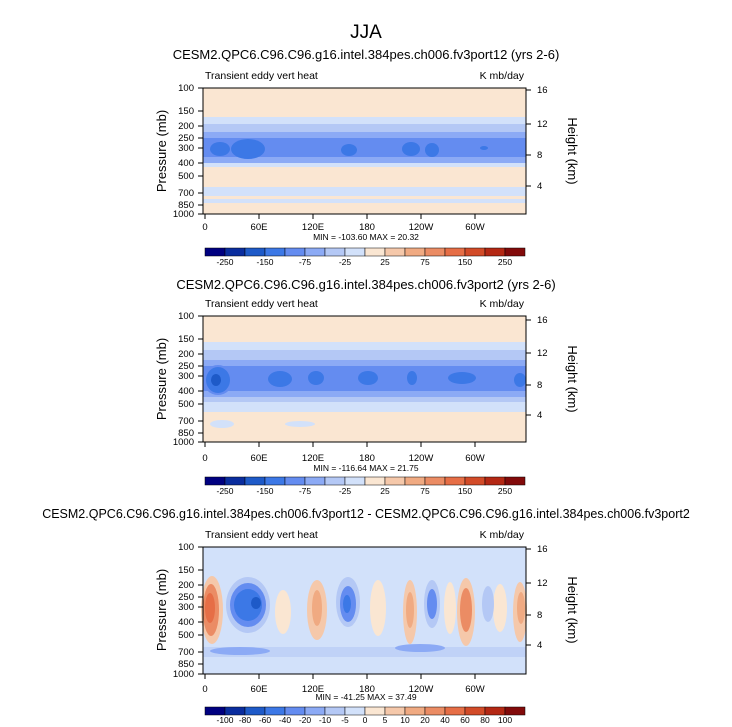 This screenshot has width=732, height=727. I want to click on panel-3-right-label: K mb/day, so click(502, 535).